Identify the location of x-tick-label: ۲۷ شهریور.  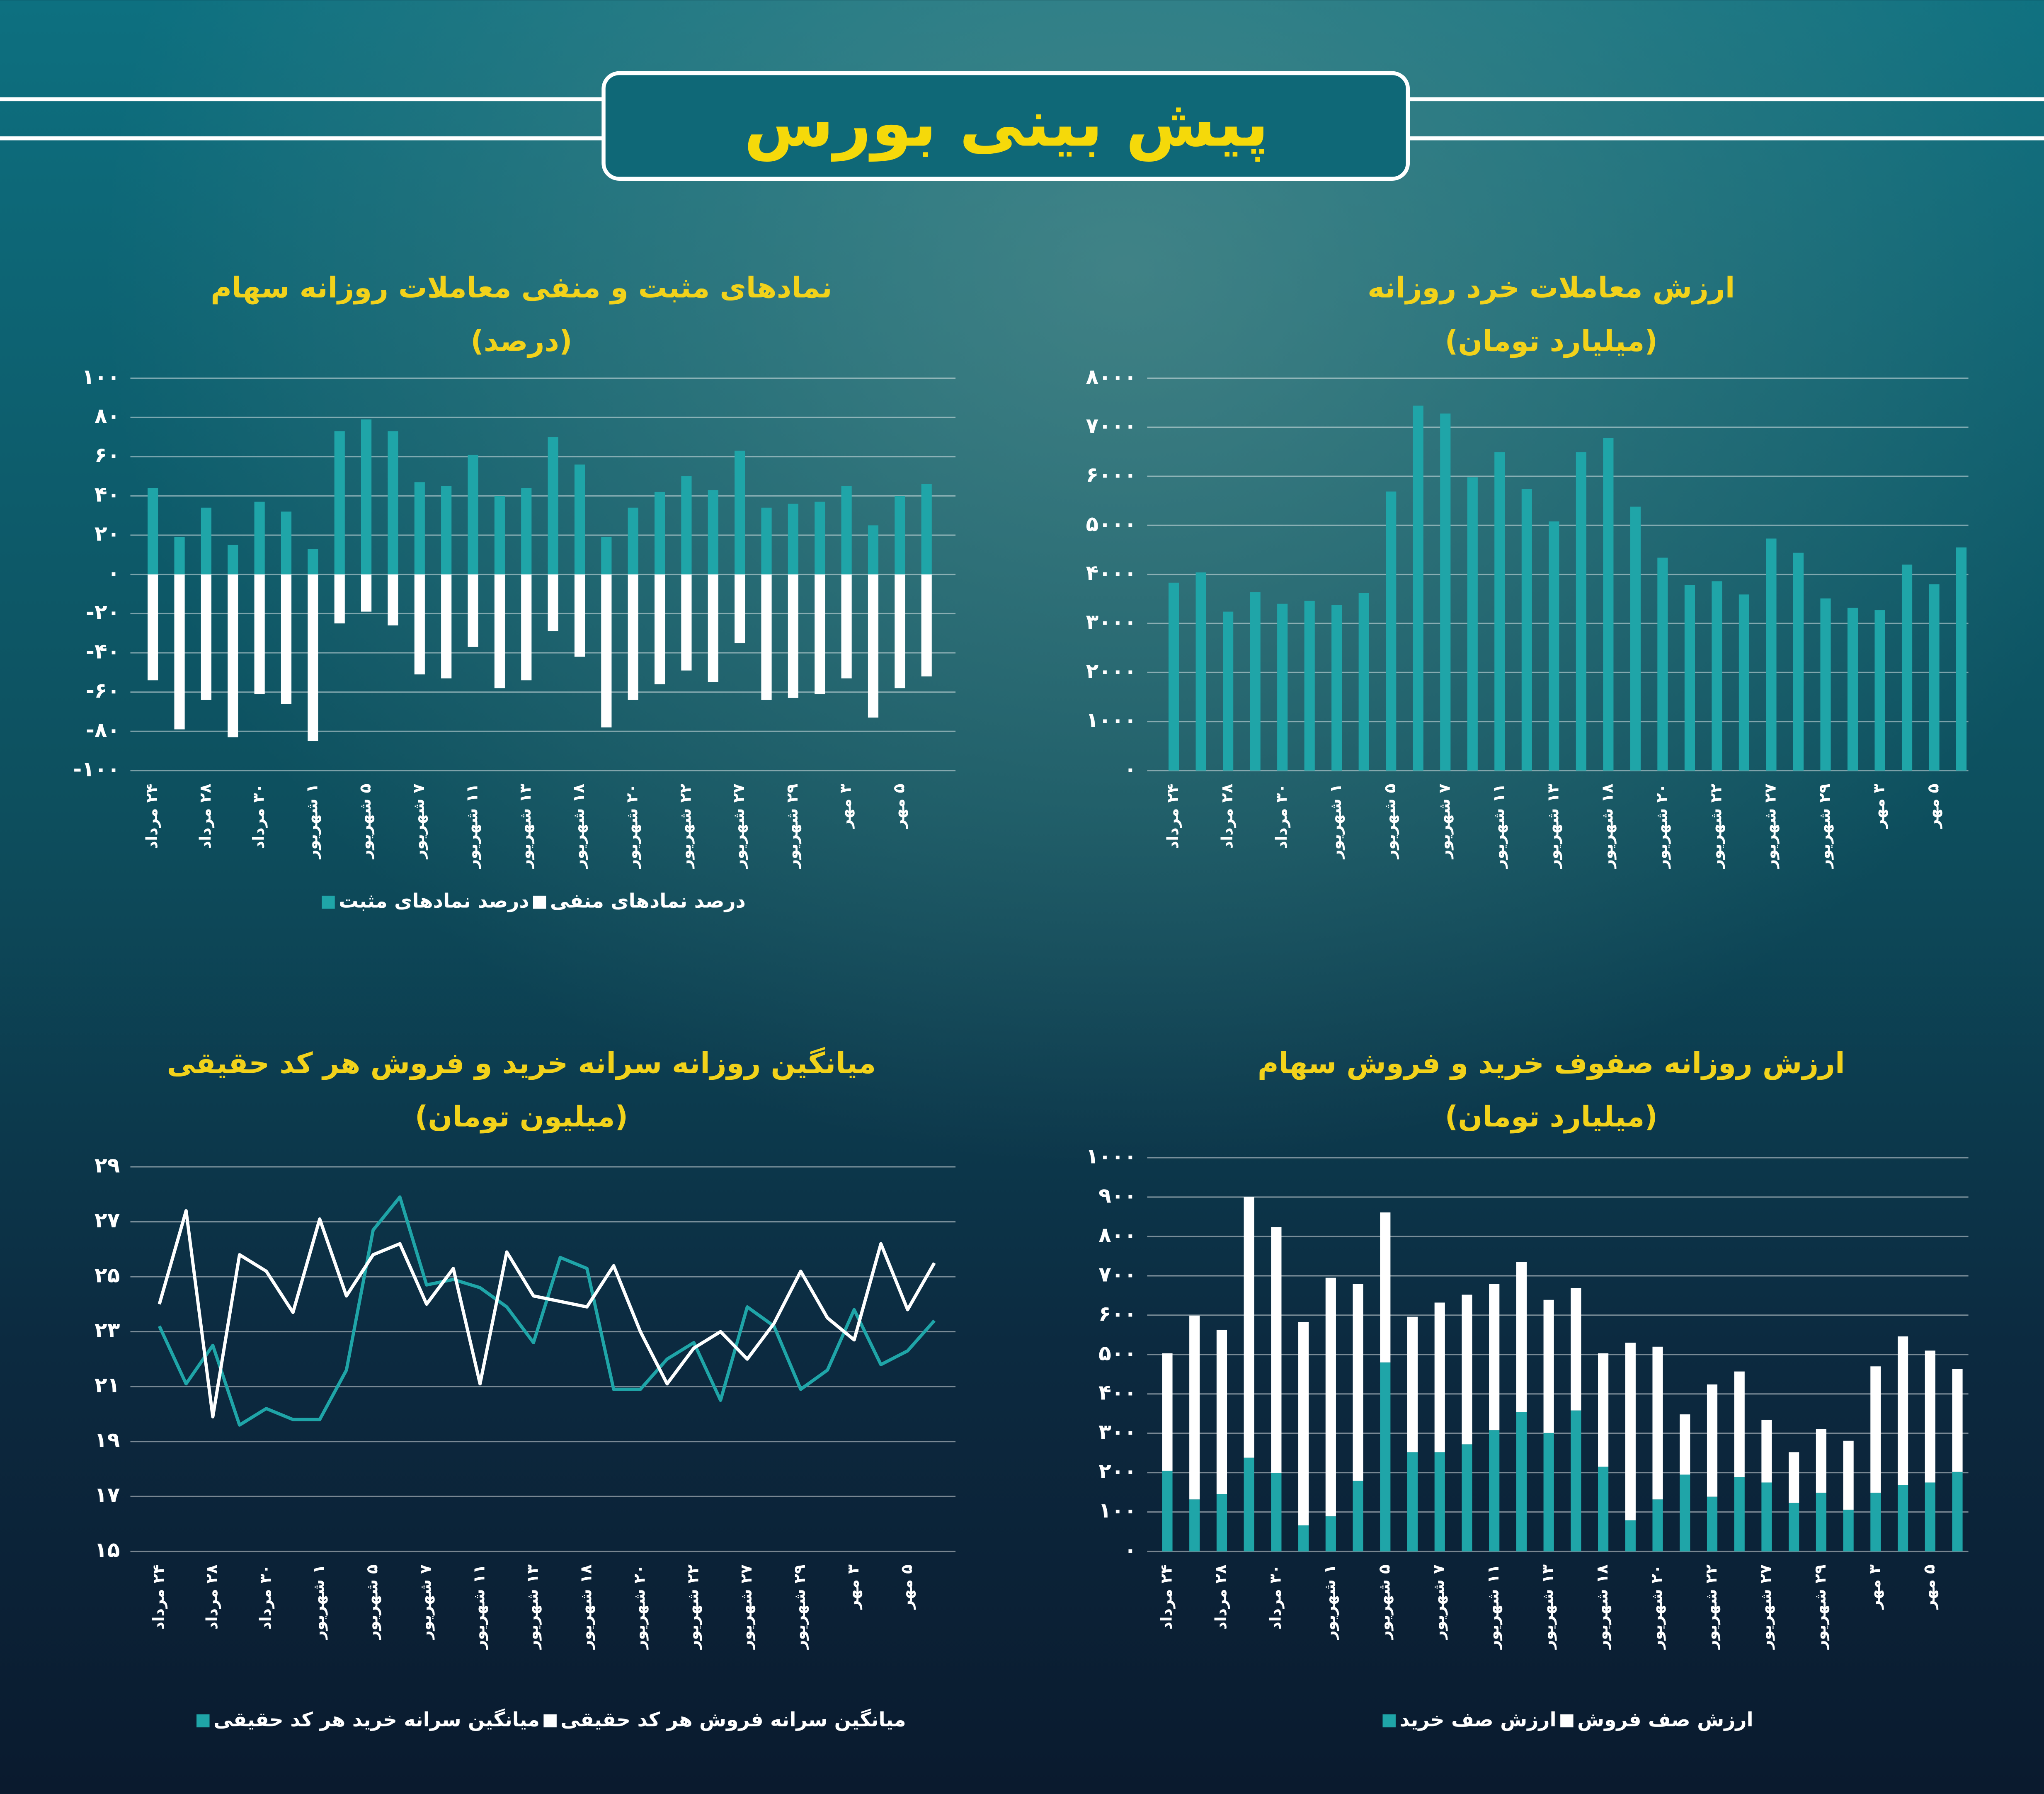
(1765, 1607).